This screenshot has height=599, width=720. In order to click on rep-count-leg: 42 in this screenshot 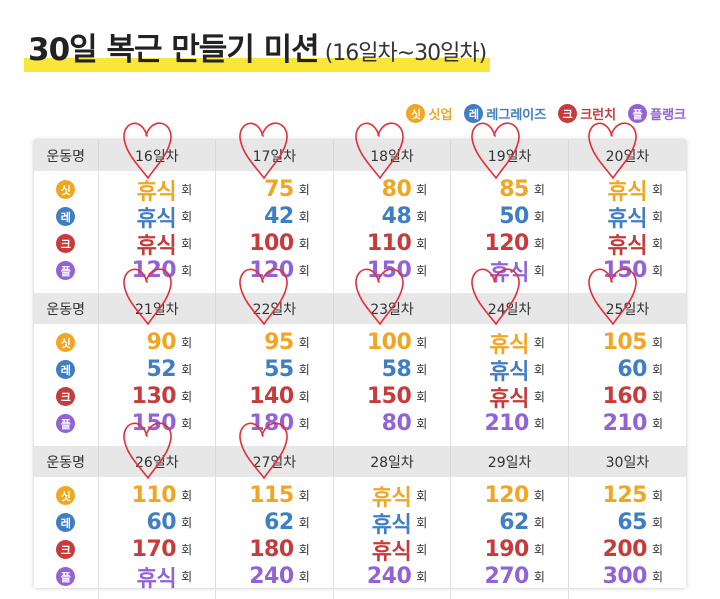, I will do `click(279, 216)`.